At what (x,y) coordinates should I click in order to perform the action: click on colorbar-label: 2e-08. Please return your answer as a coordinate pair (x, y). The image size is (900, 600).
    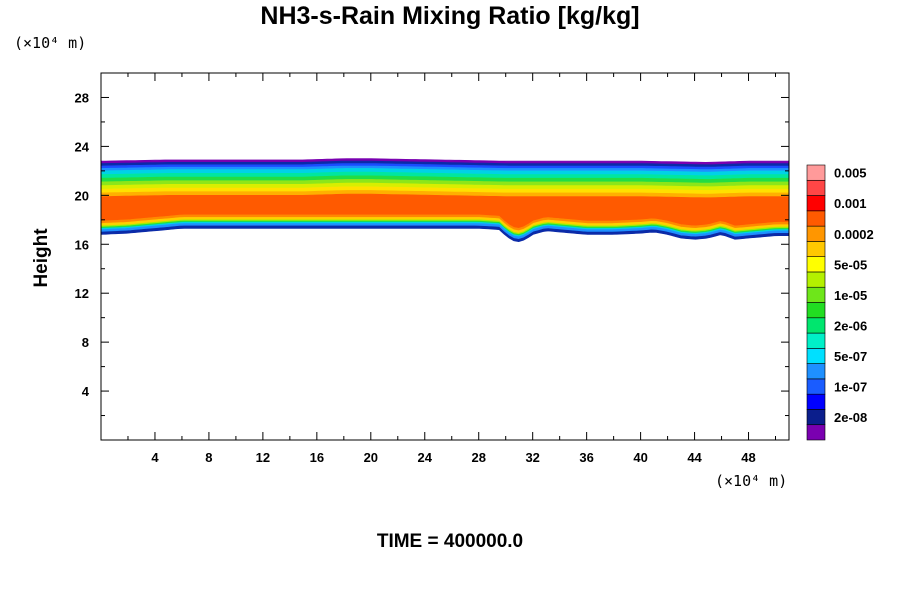
    Looking at the image, I should click on (850, 417).